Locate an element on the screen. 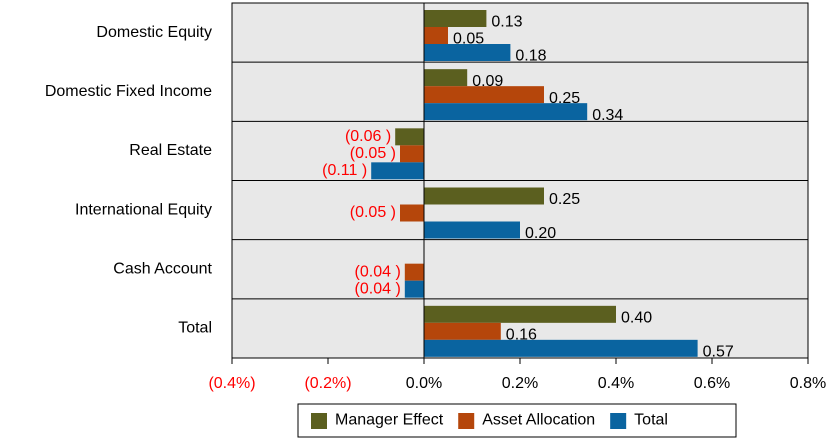  category-label: Total is located at coordinates (195, 328).